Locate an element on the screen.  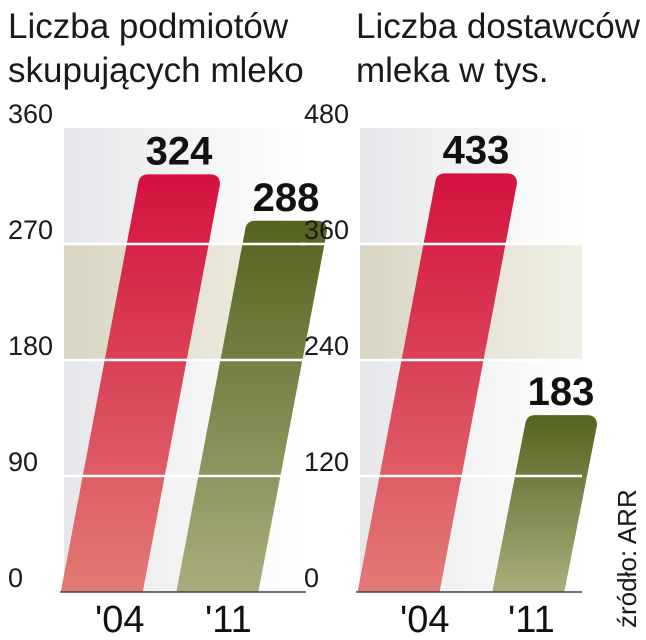
chart-title-line: Liczba podmiotów is located at coordinates (148, 26).